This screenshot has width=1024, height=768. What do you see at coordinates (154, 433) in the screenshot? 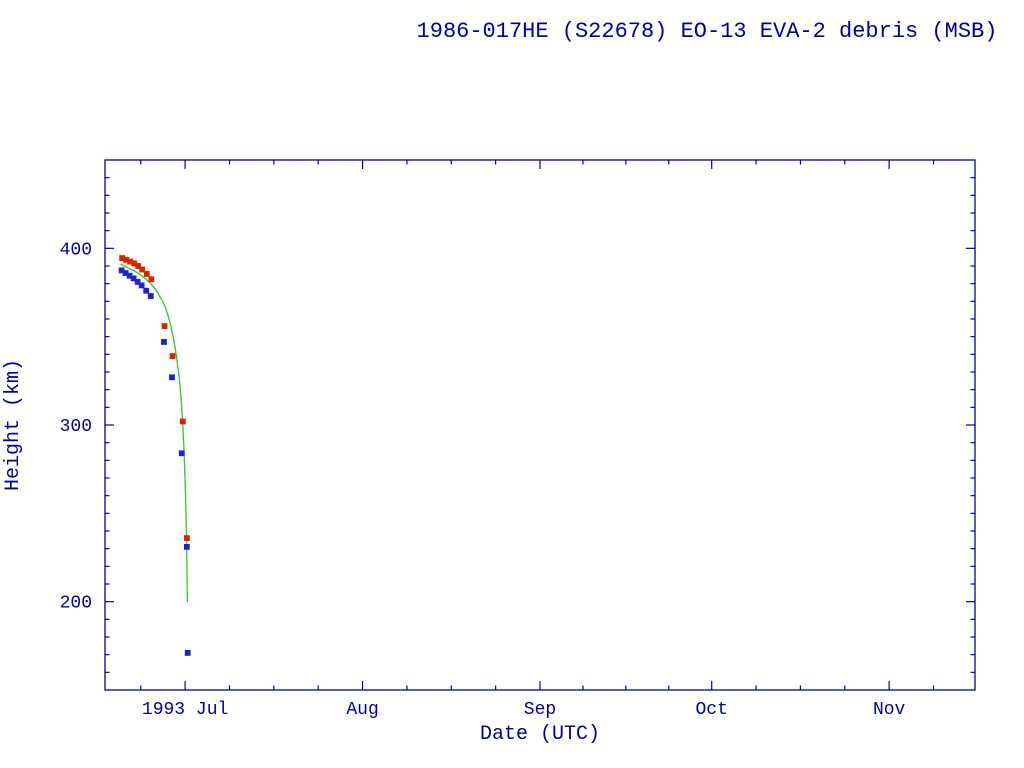
I see `decay-fit-curve` at bounding box center [154, 433].